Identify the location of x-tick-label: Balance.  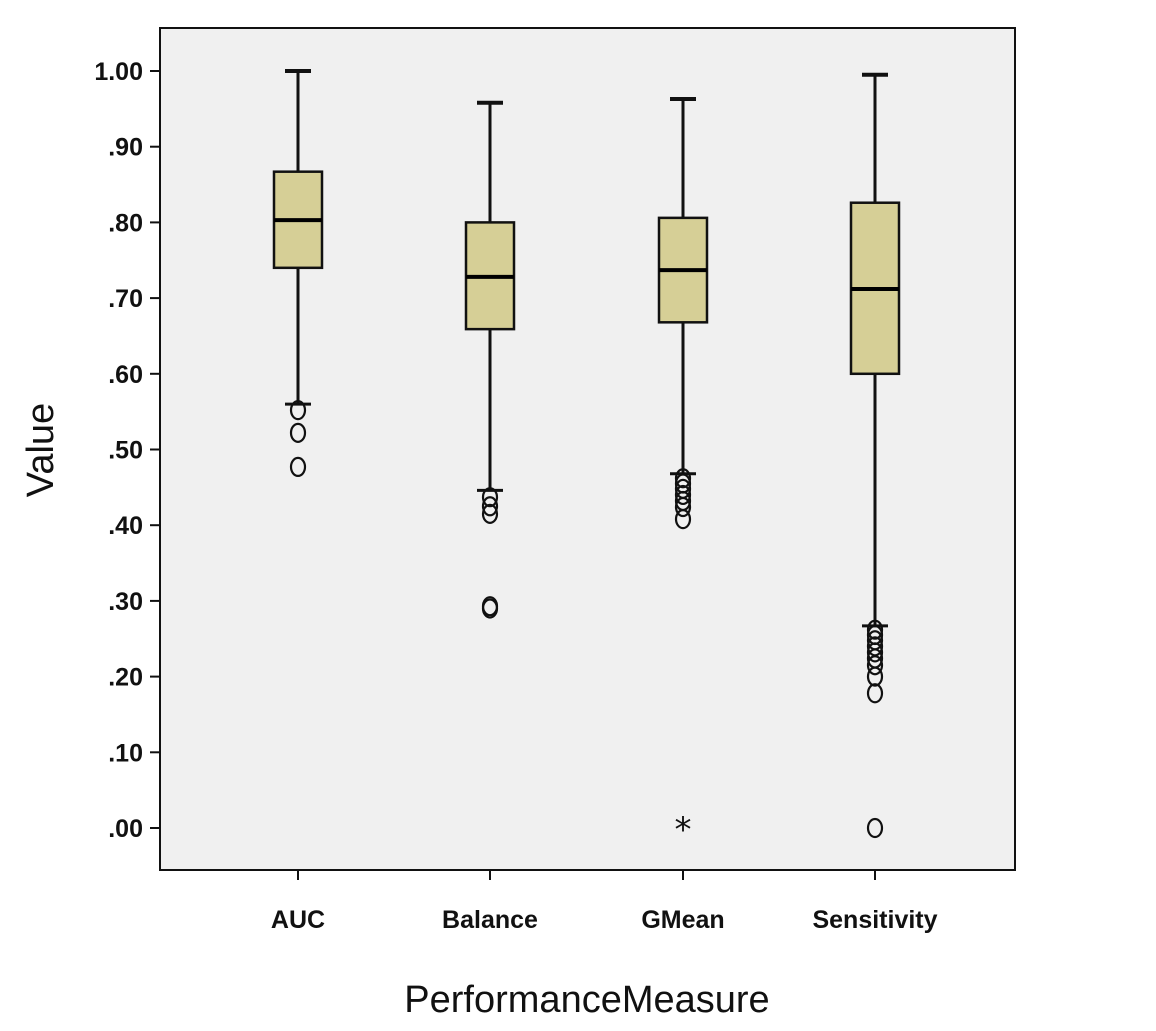
(490, 920).